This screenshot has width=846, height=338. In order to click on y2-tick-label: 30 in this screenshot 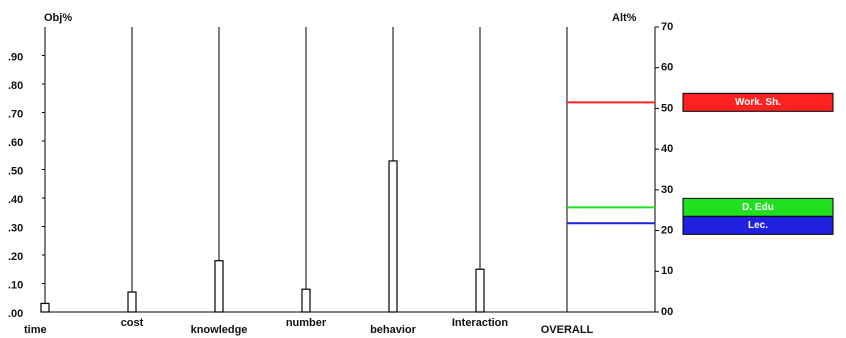, I will do `click(667, 190)`.